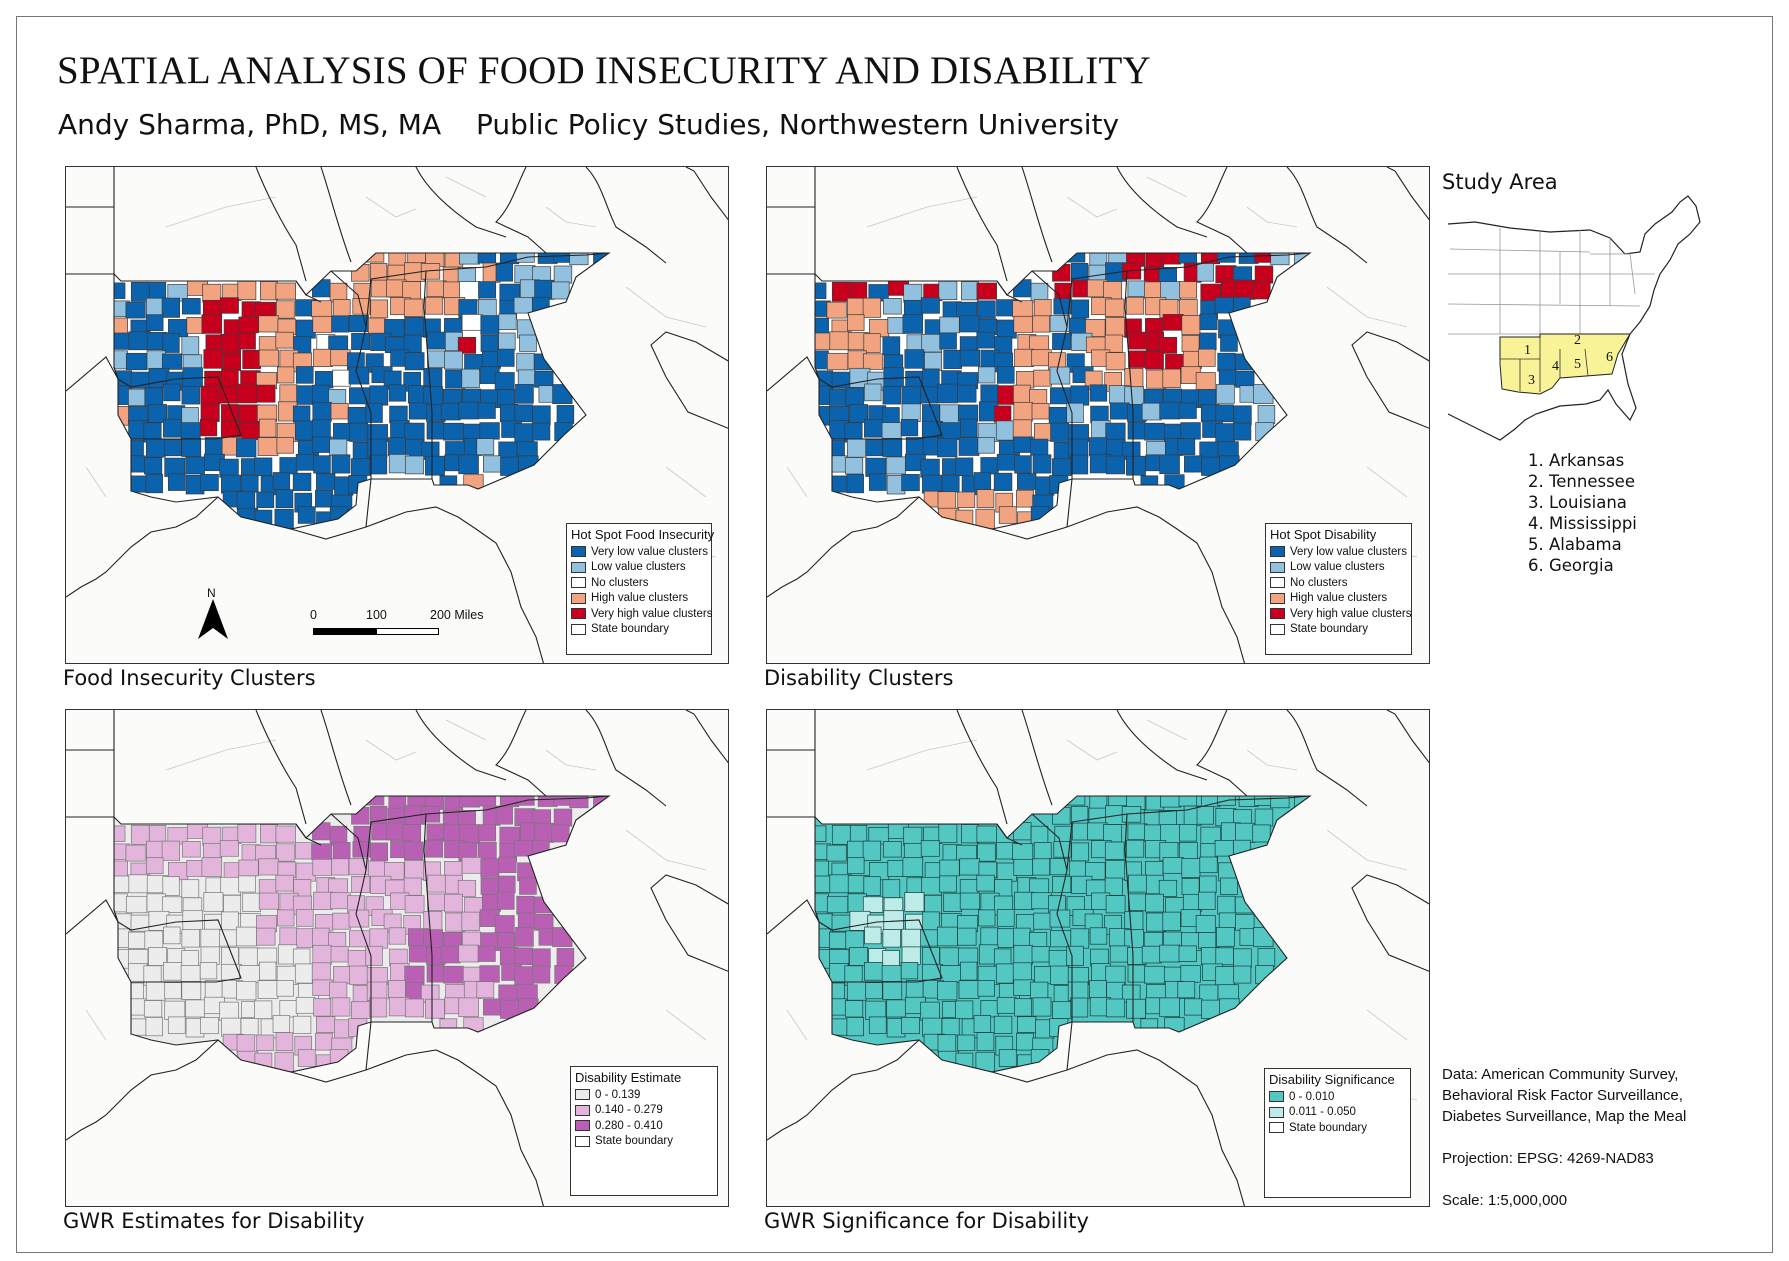  What do you see at coordinates (628, 1077) in the screenshot?
I see `legend-title: Disability Estimate` at bounding box center [628, 1077].